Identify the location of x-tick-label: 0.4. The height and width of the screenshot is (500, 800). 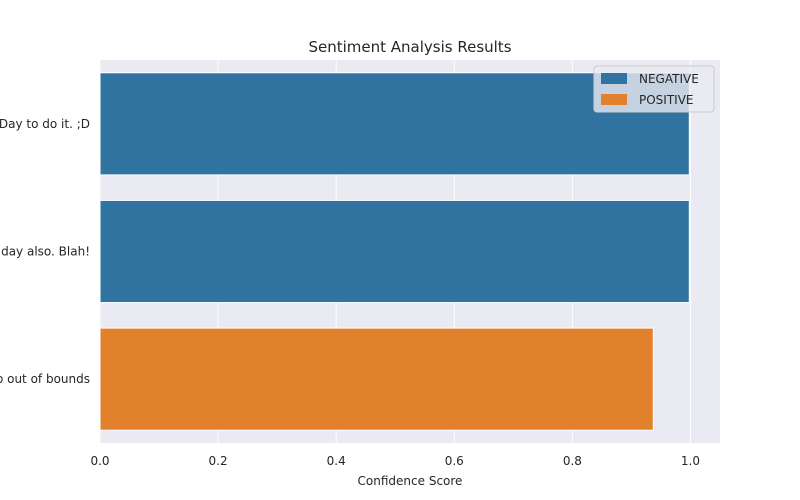
(336, 461).